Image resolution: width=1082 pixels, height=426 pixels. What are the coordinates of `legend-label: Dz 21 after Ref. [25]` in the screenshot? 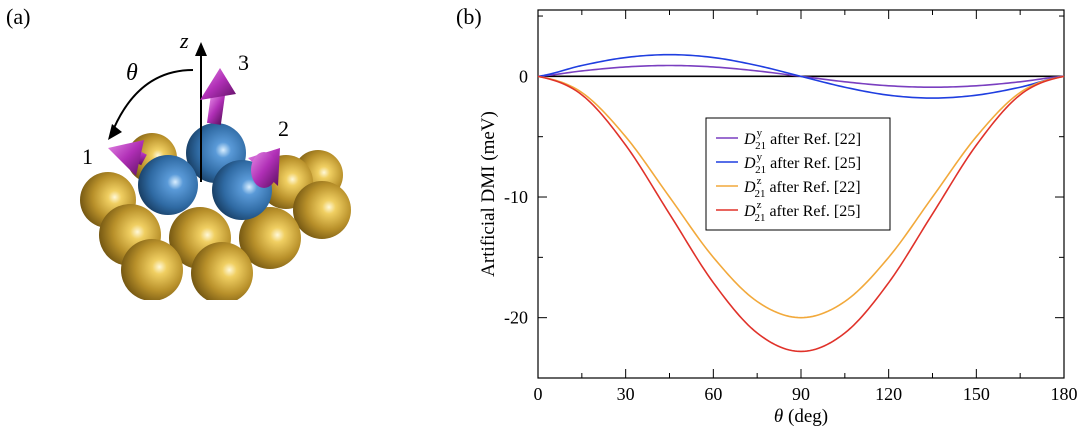 It's located at (802, 211).